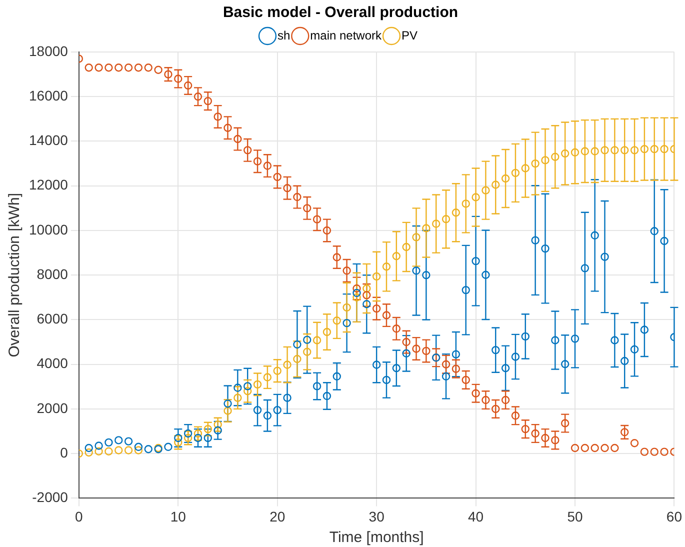 The width and height of the screenshot is (685, 547). What do you see at coordinates (674, 516) in the screenshot?
I see `x-tick-label: 60` at bounding box center [674, 516].